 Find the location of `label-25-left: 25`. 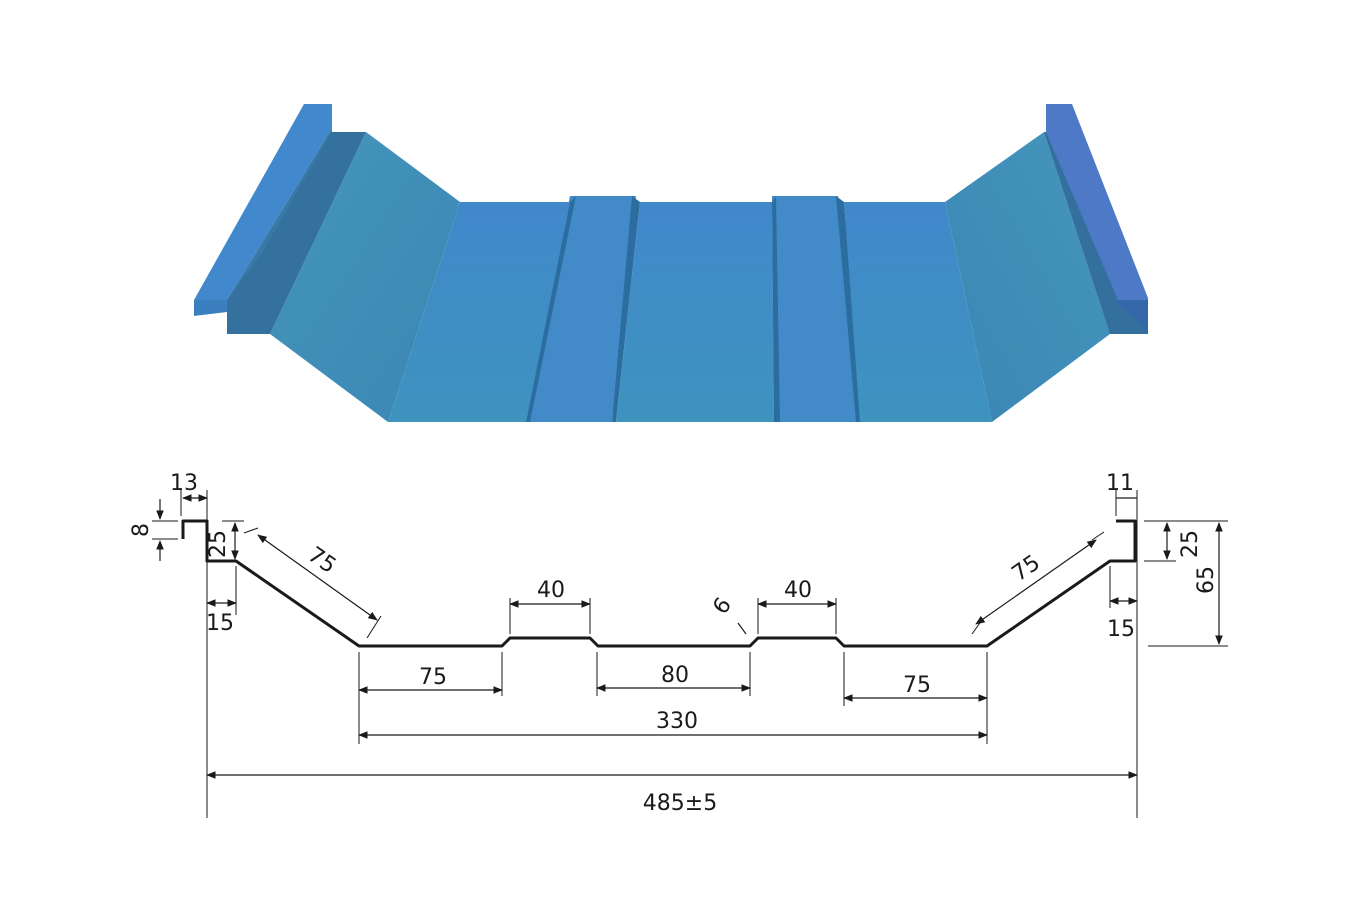

label-25-left: 25 is located at coordinates (218, 544).